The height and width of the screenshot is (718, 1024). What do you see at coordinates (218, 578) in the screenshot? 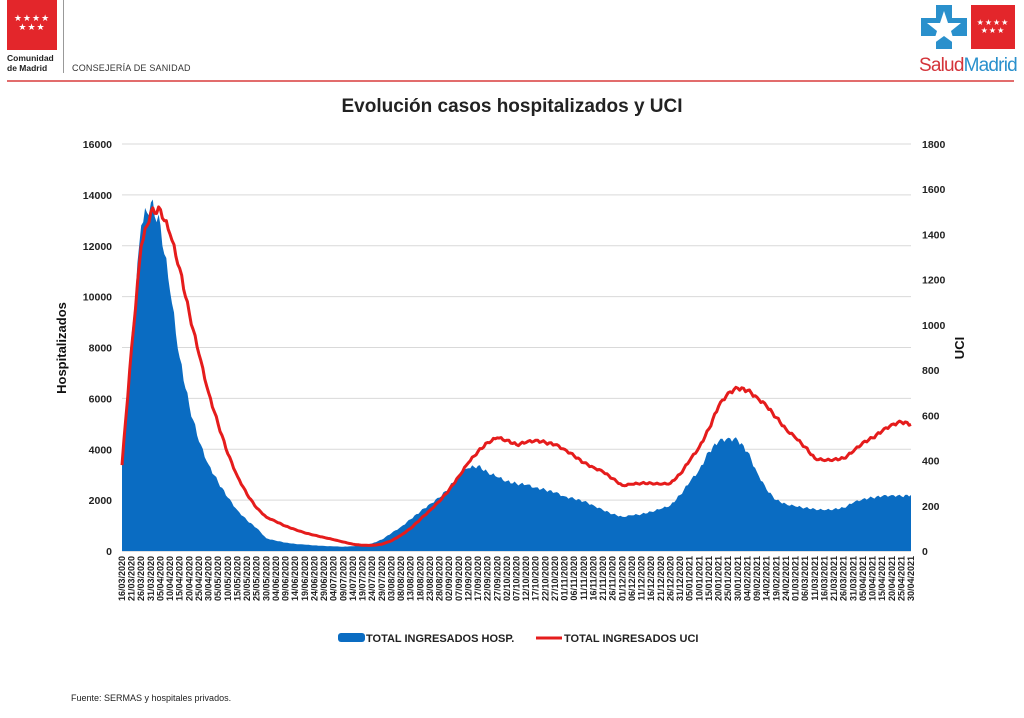
I see `x-tick-label: 05/05/2020` at bounding box center [218, 578].